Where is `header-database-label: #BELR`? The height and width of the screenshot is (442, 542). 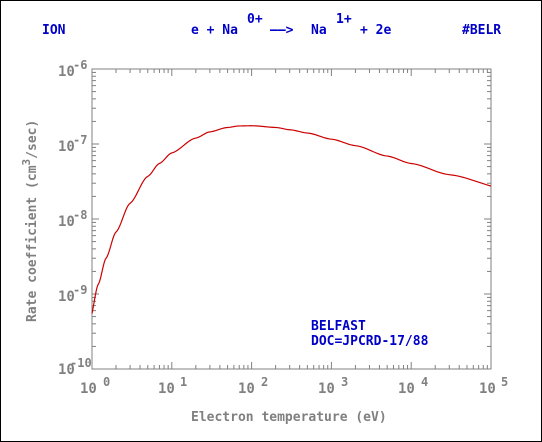 header-database-label: #BELR is located at coordinates (481, 30).